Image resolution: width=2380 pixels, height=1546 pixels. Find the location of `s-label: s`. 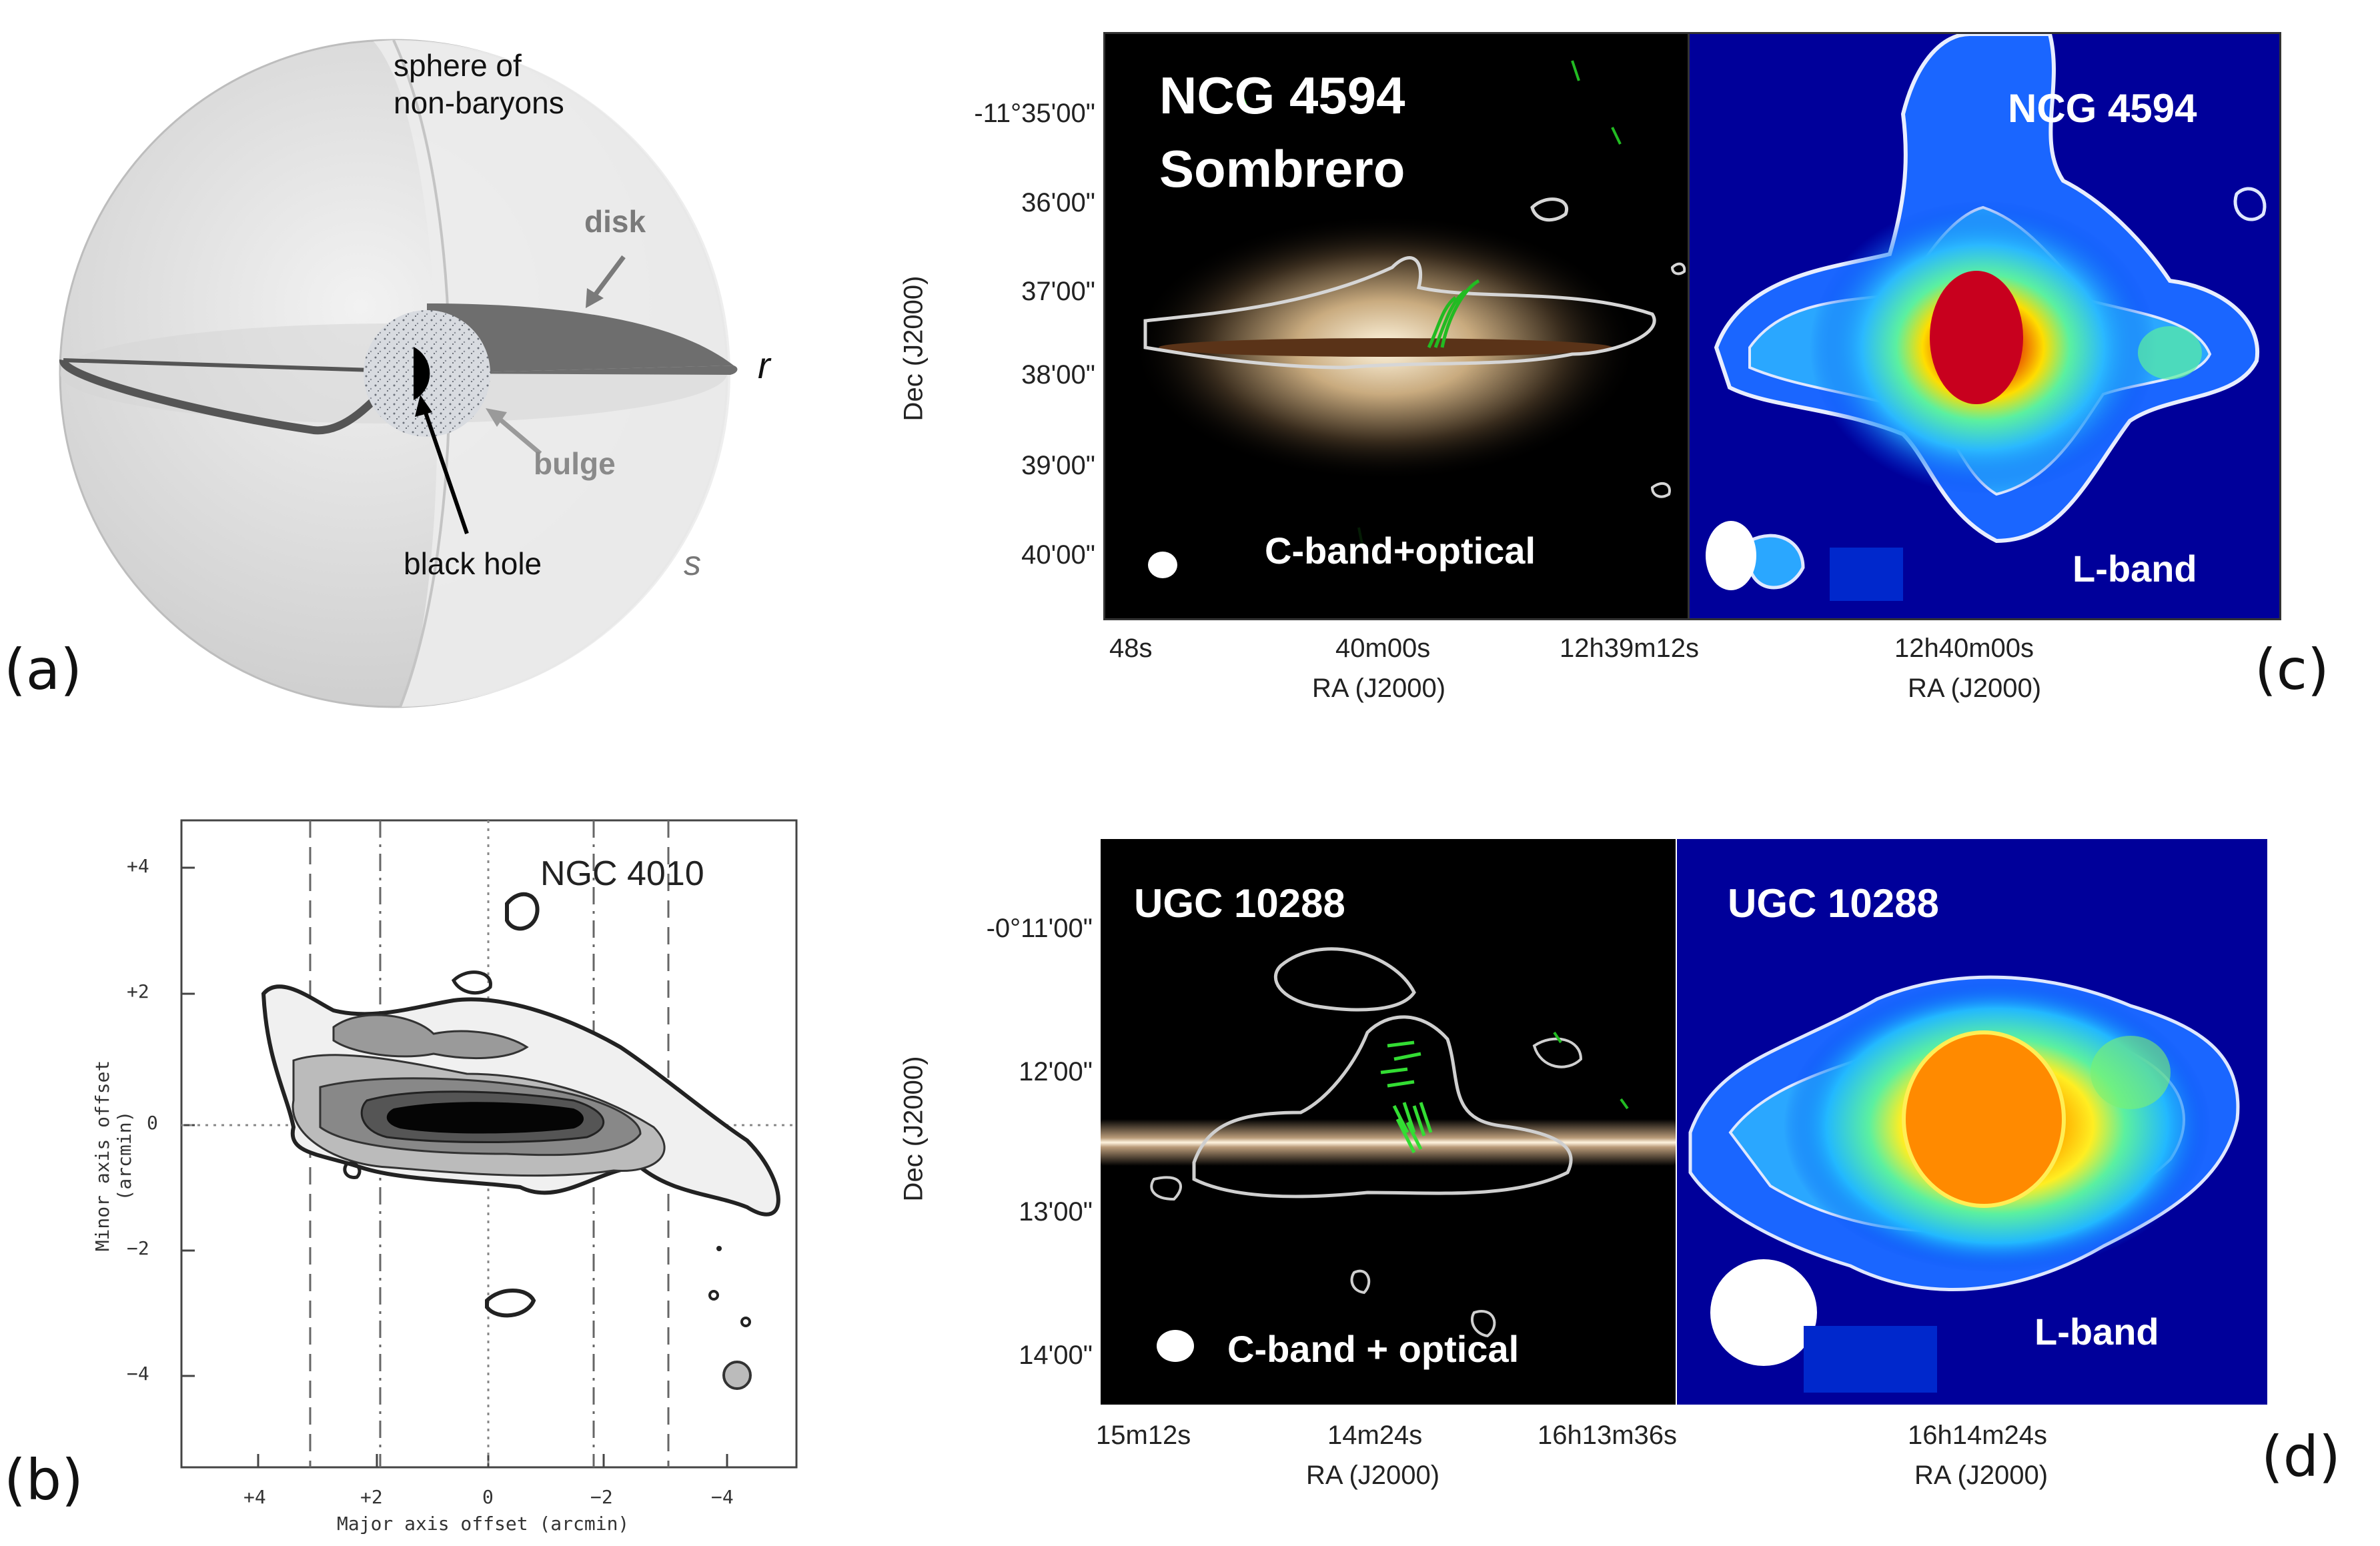

s-label: s is located at coordinates (692, 563).